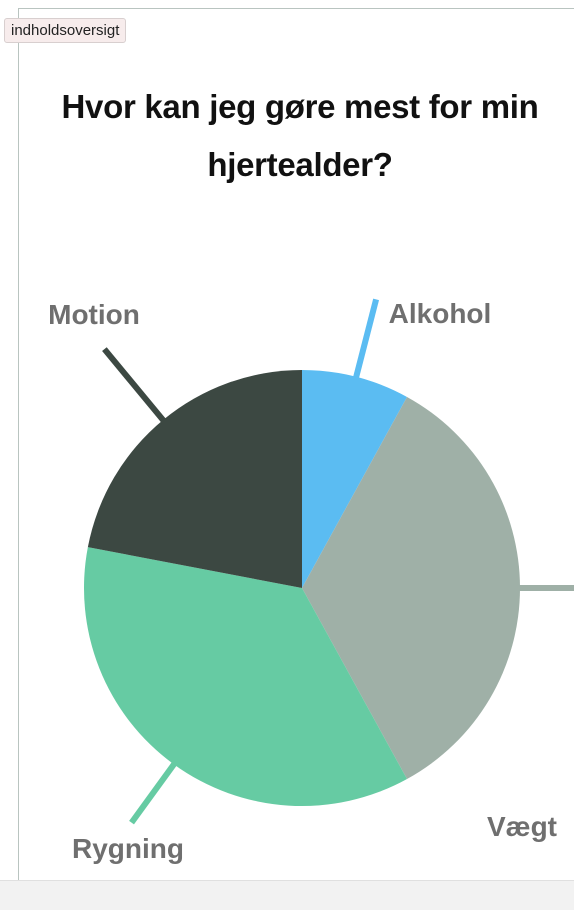 The width and height of the screenshot is (574, 910). I want to click on leader-line-rygning, so click(156, 788).